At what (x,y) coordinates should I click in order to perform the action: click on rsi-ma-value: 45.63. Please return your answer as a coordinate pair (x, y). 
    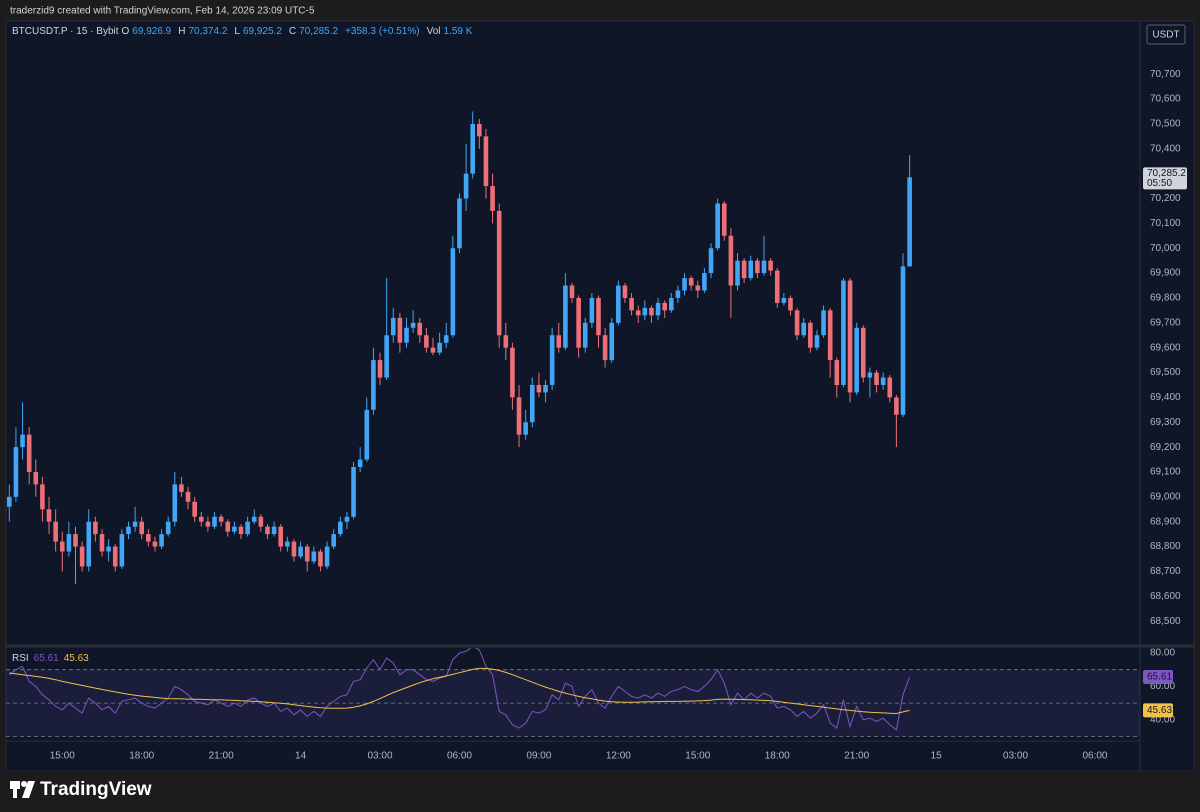
    Looking at the image, I should click on (76, 658).